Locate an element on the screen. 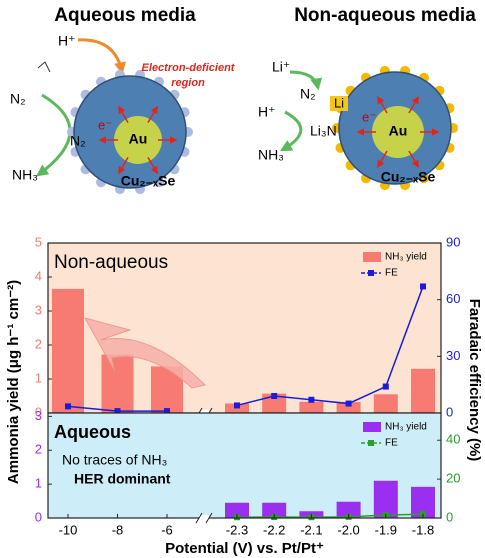 The height and width of the screenshot is (558, 485). diagram-title: Aqueous media is located at coordinates (125, 15).